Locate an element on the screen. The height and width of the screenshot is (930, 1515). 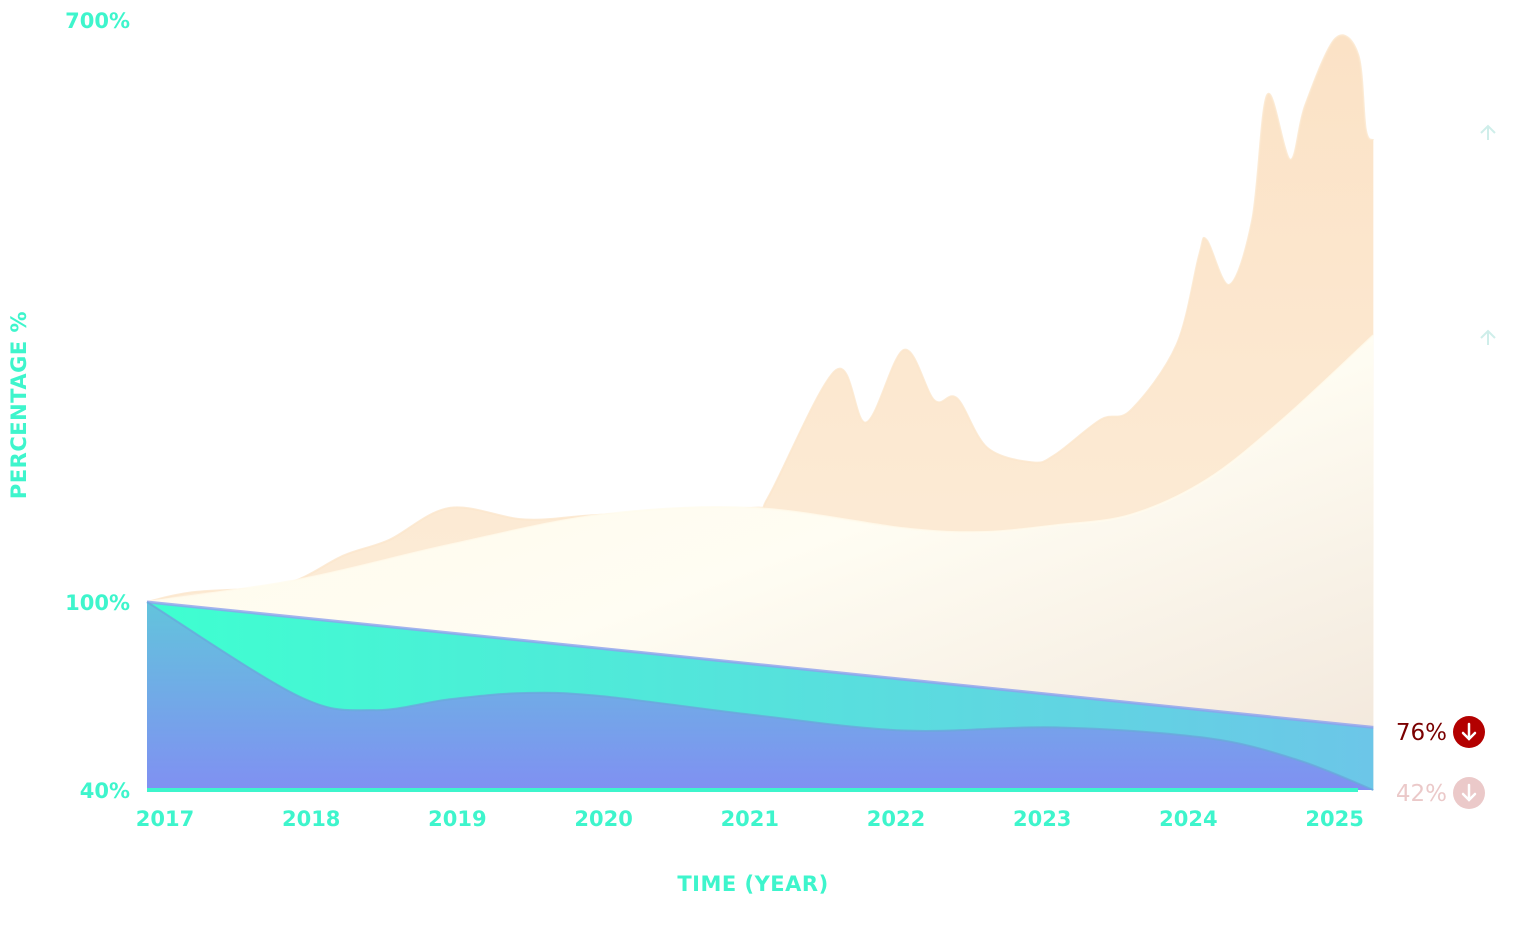
end-value-label: 42% is located at coordinates (1421, 794).